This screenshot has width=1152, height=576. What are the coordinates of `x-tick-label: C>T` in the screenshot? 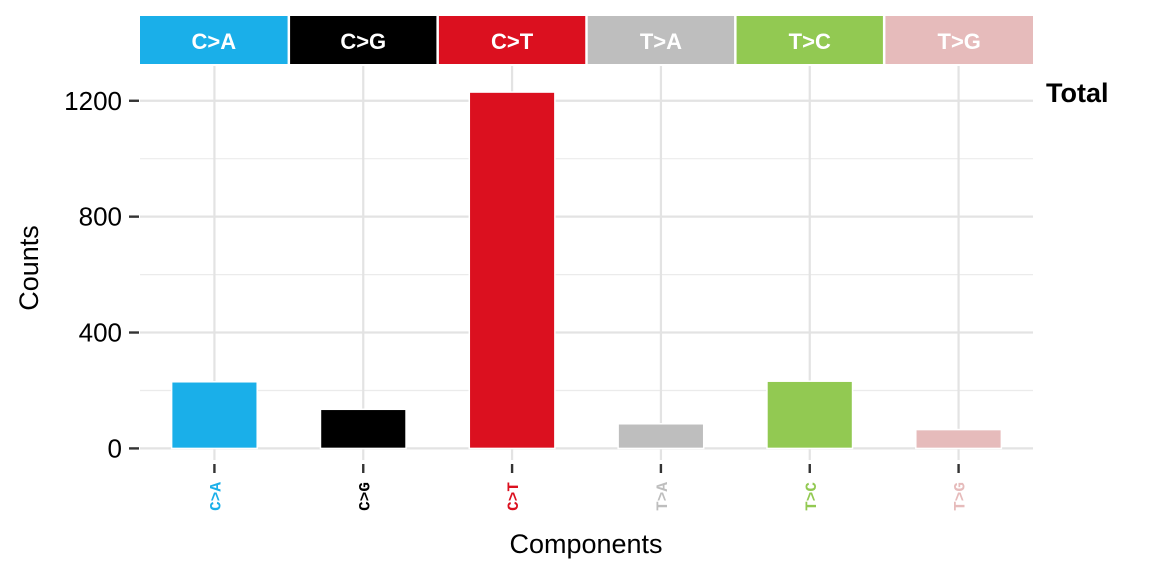 It's located at (514, 496).